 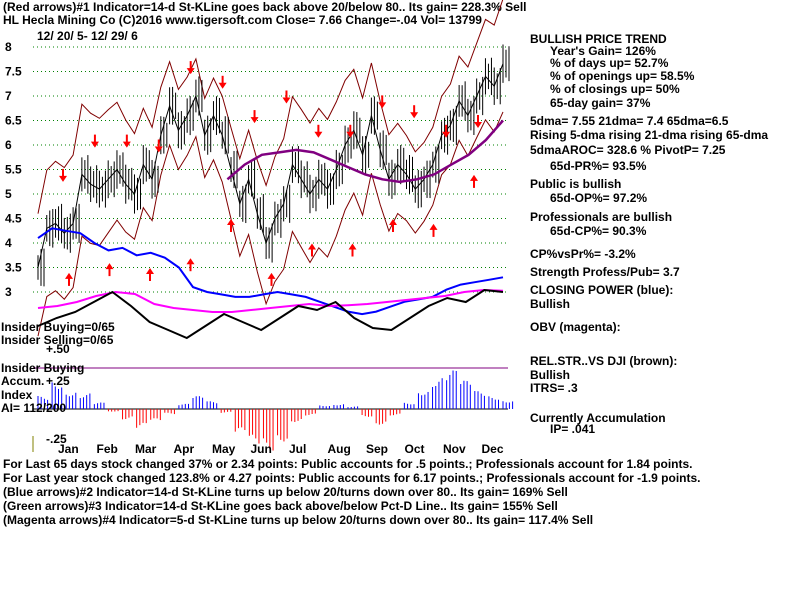 I want to click on relstr-state: Bullish, so click(x=550, y=375).